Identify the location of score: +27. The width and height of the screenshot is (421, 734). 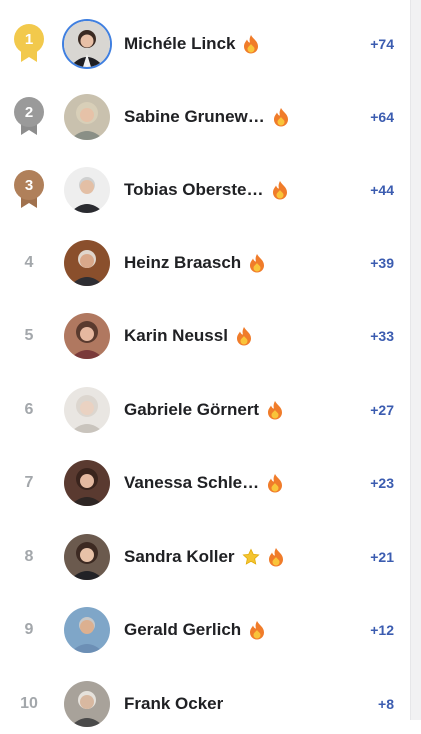
(382, 410).